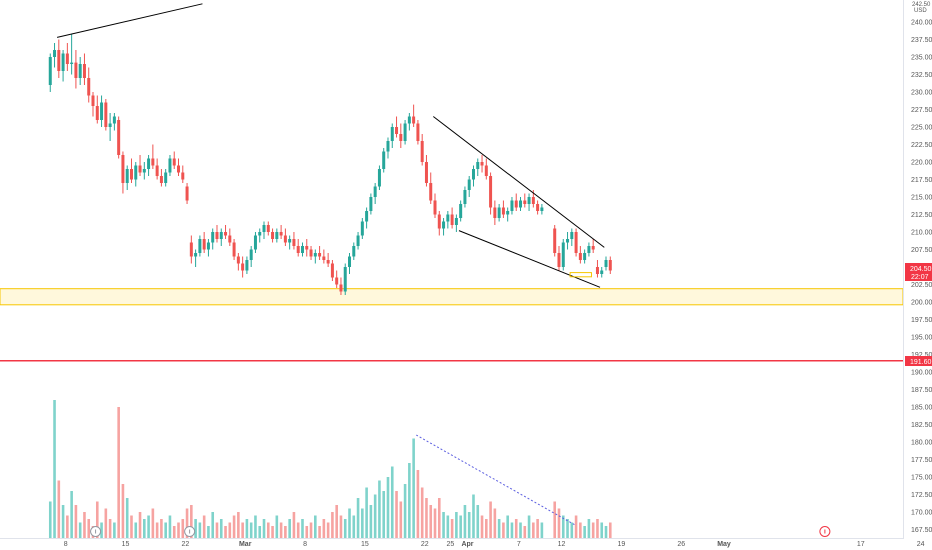 The image size is (932, 550). I want to click on time-axis: 8 15 22 Mar 8 15 22 25 Apr 7 12 19 26 May 17 24, so click(494, 544).